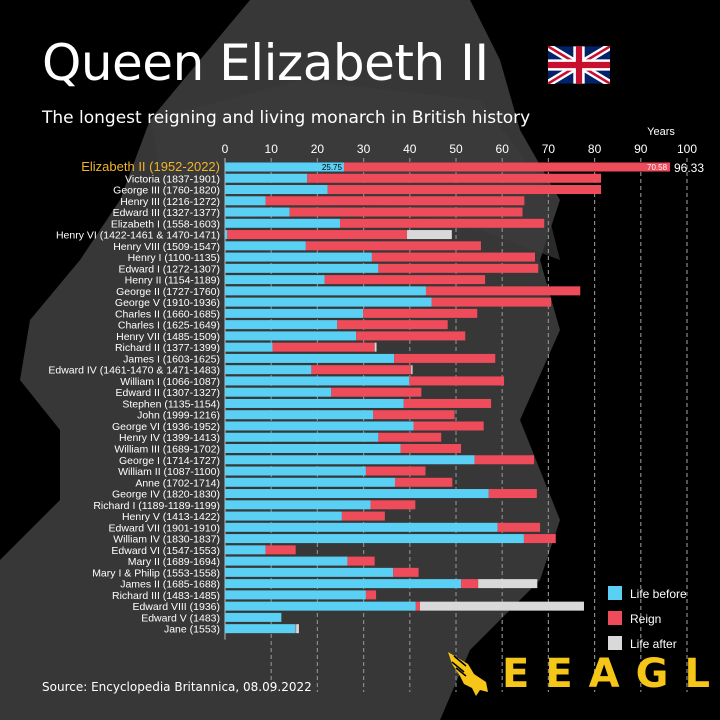 This screenshot has width=720, height=720. Describe the element at coordinates (167, 303) in the screenshot. I see `monarch-label: George V (1910-1936)` at that location.